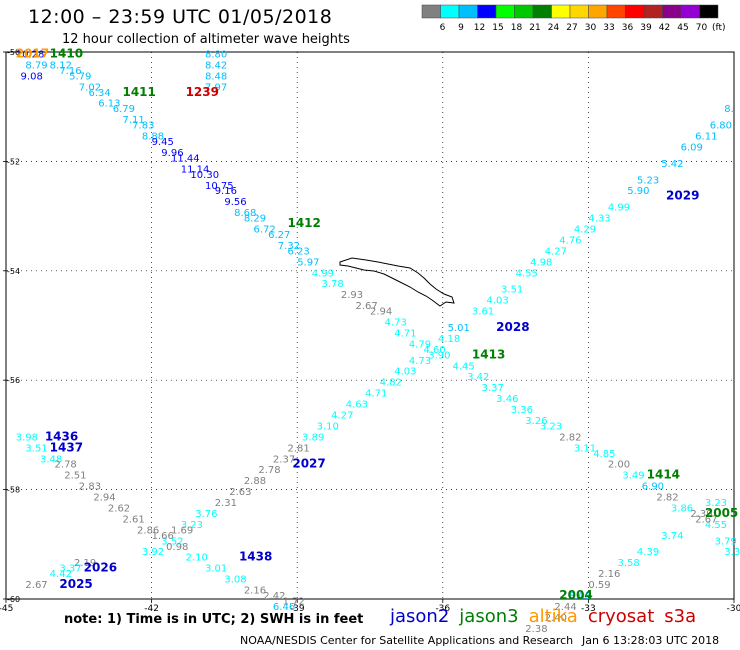 This screenshot has height=650, width=740. I want to click on swh-value: 10.30, so click(204, 175).